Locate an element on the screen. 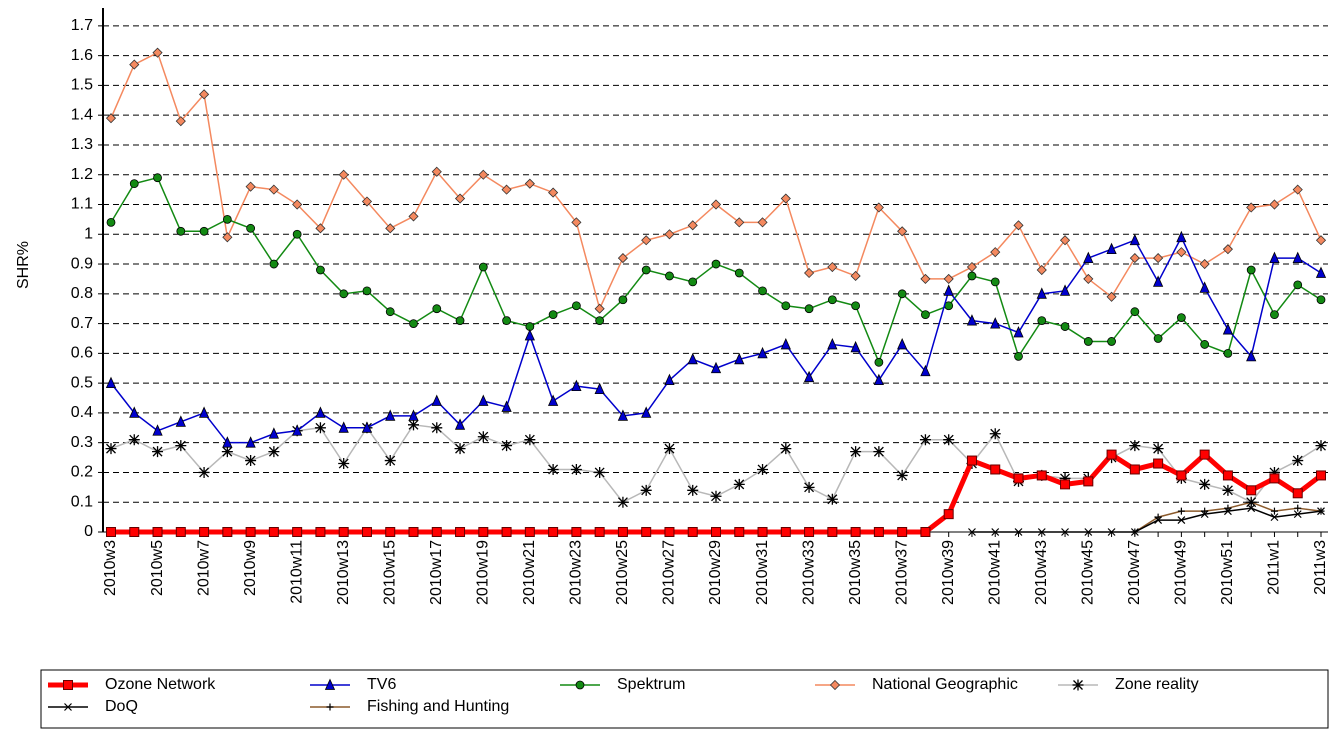 The image size is (1335, 729). x-tick-label: 2010w3 is located at coordinates (110, 568).